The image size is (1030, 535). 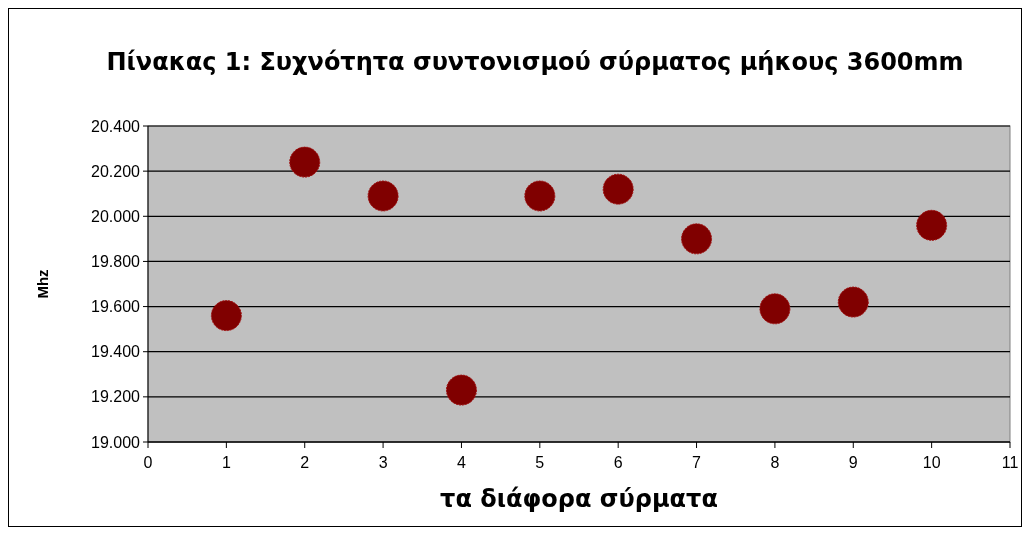 What do you see at coordinates (116, 126) in the screenshot?
I see `y-tick-label: 20.400` at bounding box center [116, 126].